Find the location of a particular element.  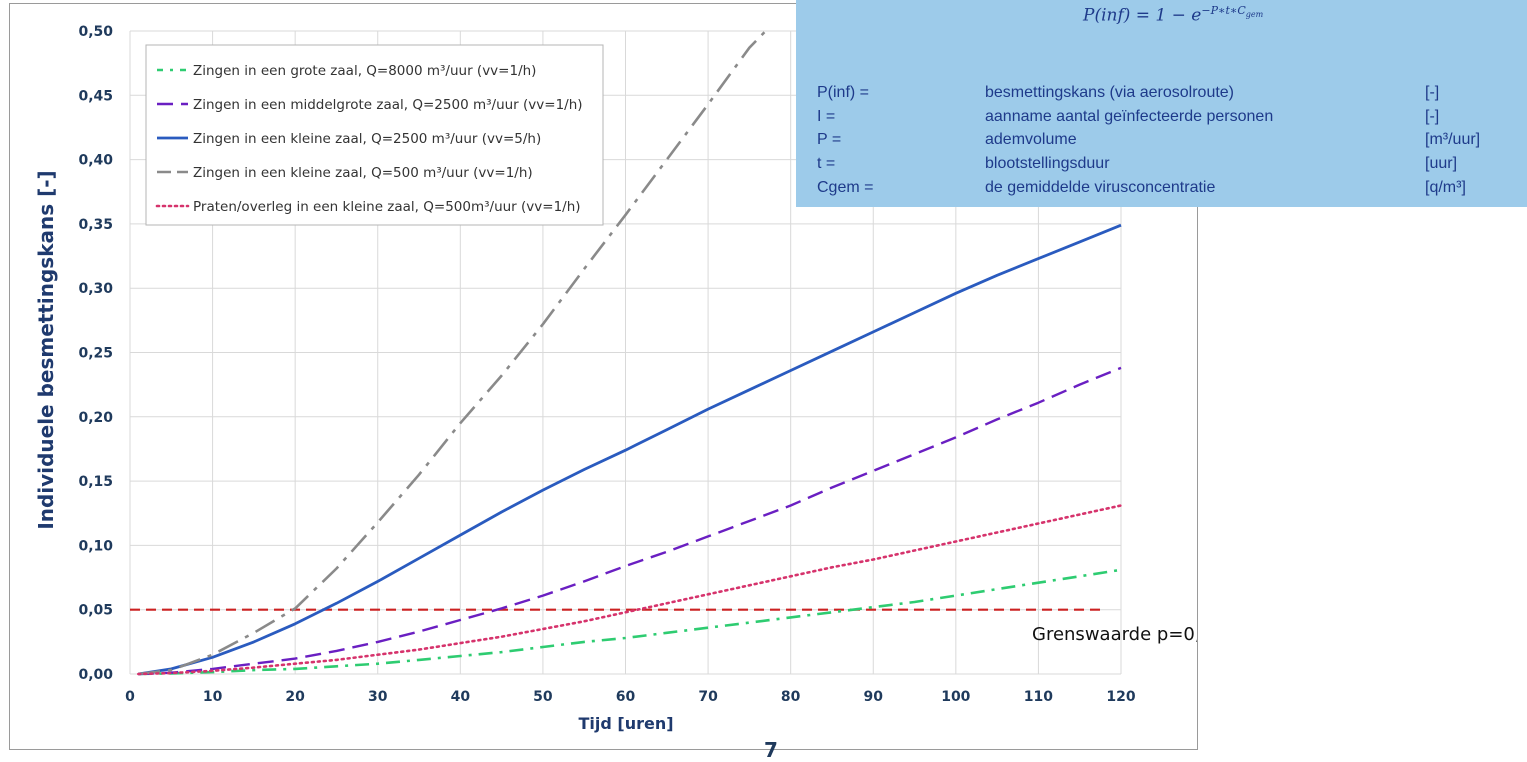

x-tick-label: 60 is located at coordinates (626, 697).